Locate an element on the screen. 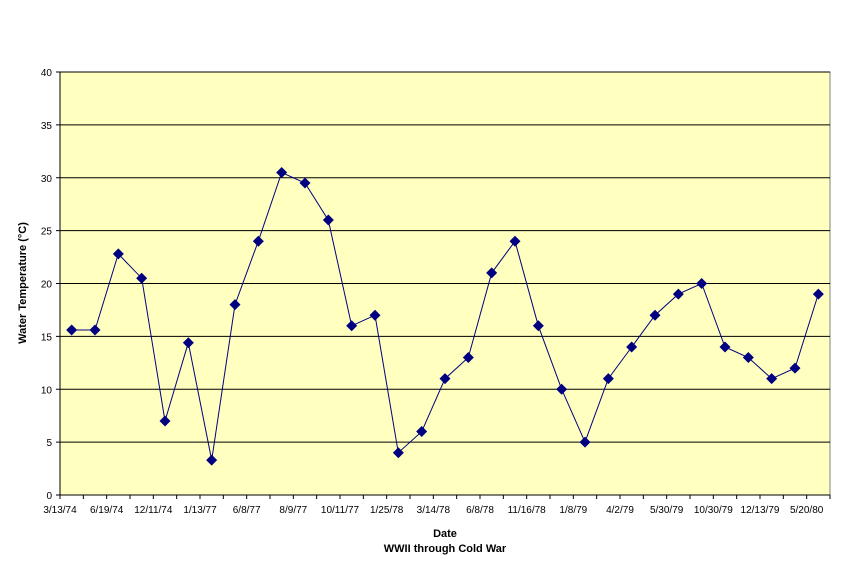  x-tick-label: 8/9/77 is located at coordinates (293, 510).